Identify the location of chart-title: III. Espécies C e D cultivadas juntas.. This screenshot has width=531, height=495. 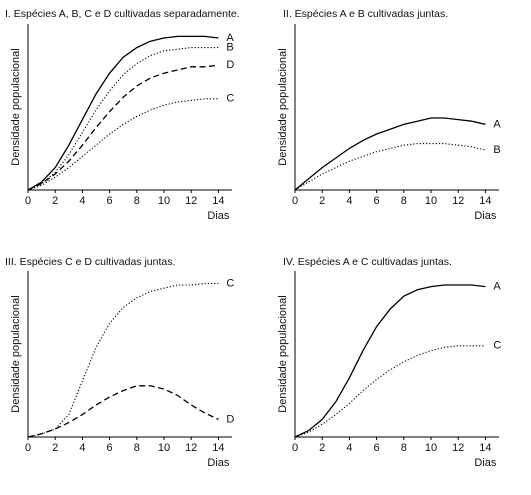
(90, 262).